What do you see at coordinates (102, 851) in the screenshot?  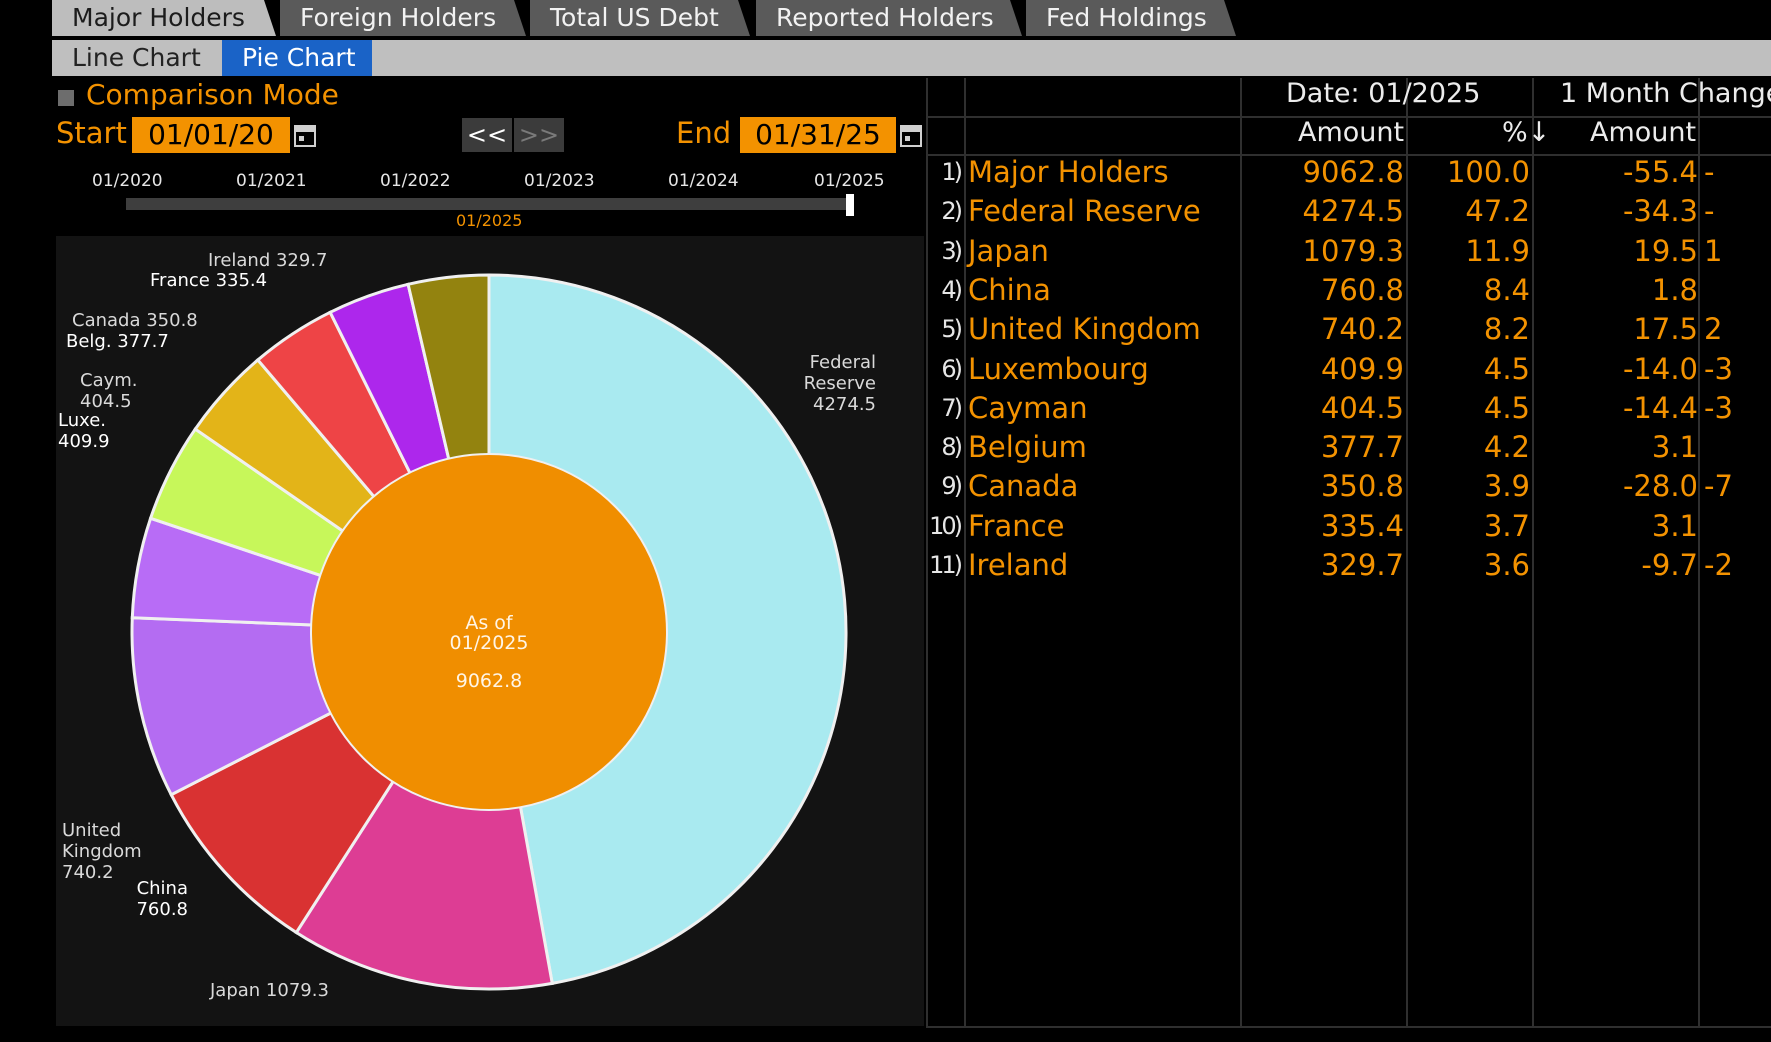 I see `pie-label-united-kingdom: United Kingdom 740.2` at bounding box center [102, 851].